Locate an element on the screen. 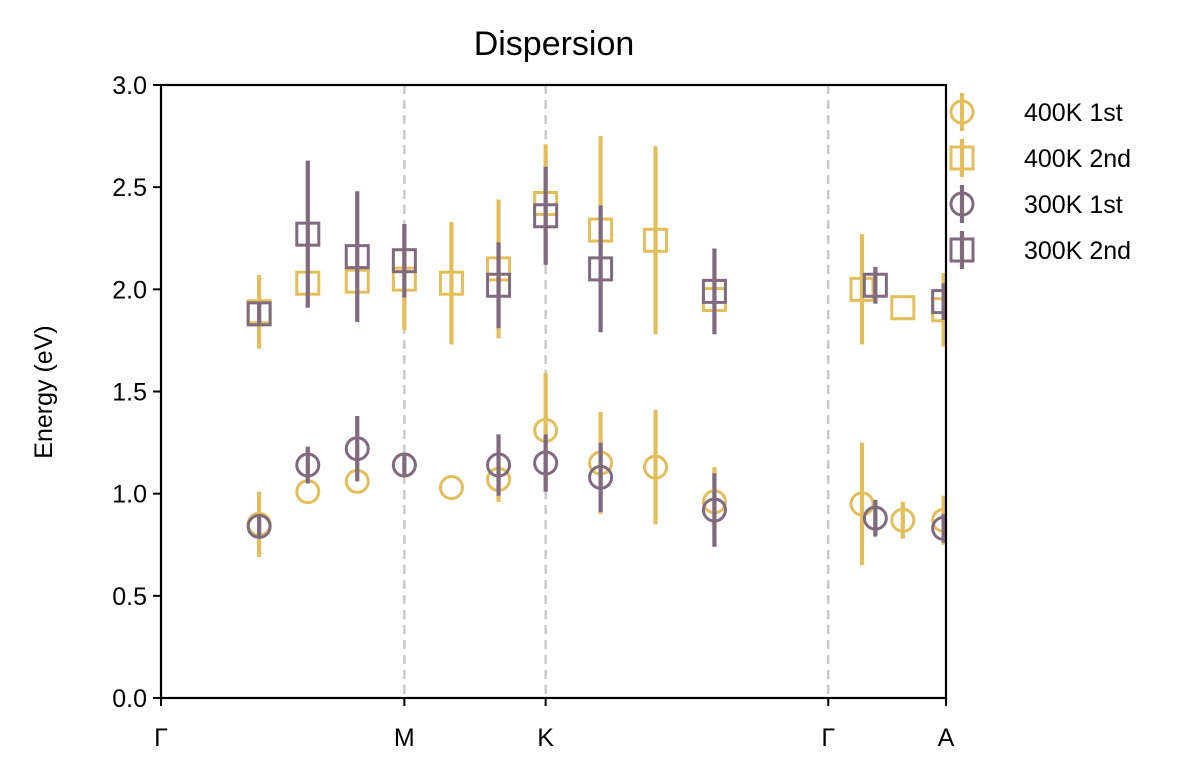 The height and width of the screenshot is (771, 1200). y-tick-label: 2.5 is located at coordinates (129, 188).